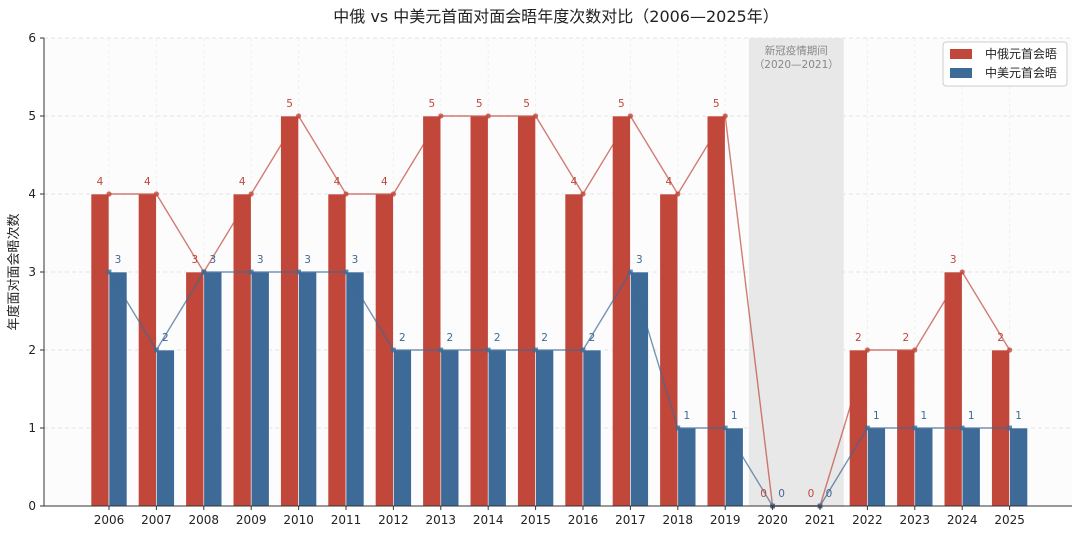 This screenshot has height=539, width=1080. What do you see at coordinates (867, 428) in the screenshot?
I see `marker-usa-2022` at bounding box center [867, 428].